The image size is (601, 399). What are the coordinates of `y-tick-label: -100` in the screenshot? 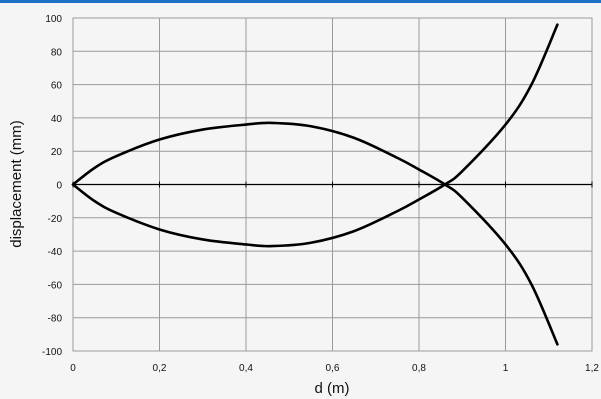 It's located at (52, 352).